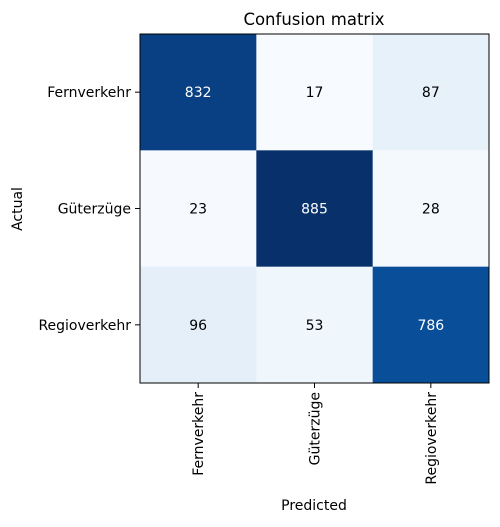  I want to click on x-tick-label: Güterzüge, so click(316, 428).